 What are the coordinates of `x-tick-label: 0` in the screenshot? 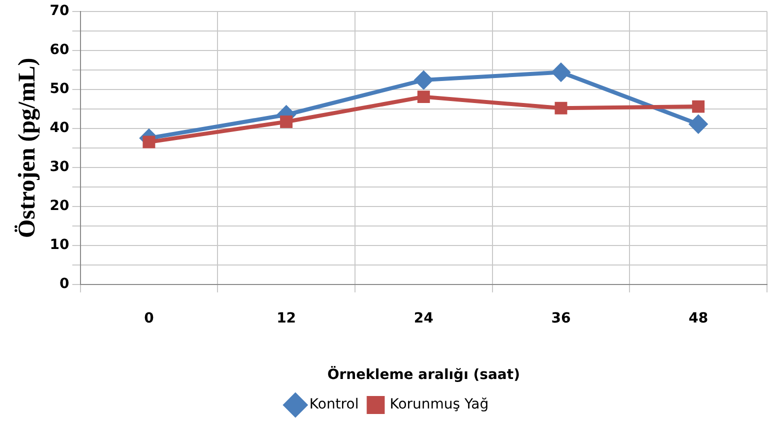 It's located at (149, 318).